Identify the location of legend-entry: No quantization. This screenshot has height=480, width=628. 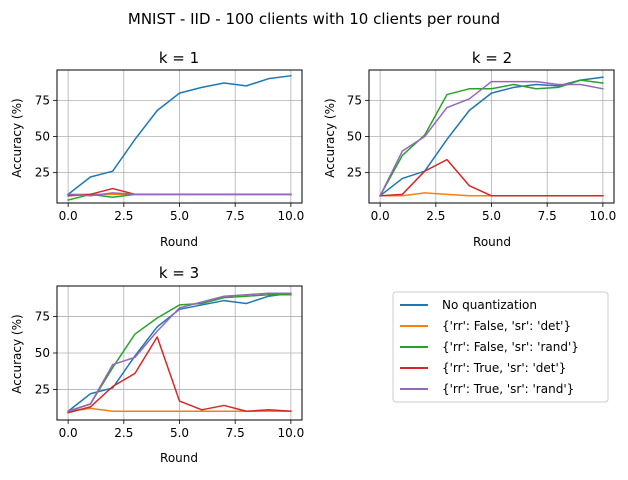
(468, 305).